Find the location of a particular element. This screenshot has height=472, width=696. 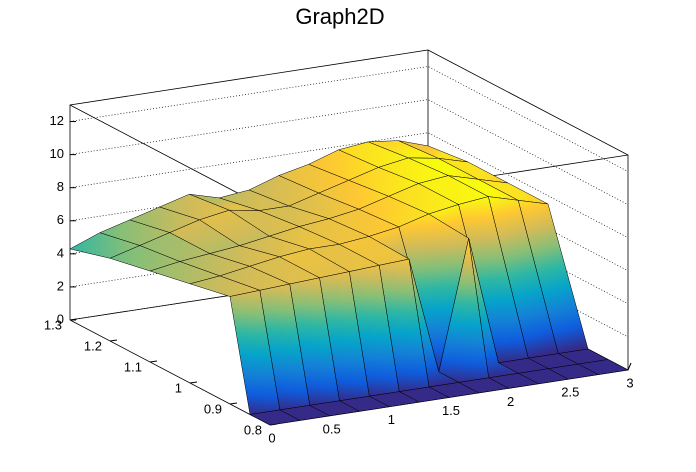

surface-cell is located at coordinates (275, 417).